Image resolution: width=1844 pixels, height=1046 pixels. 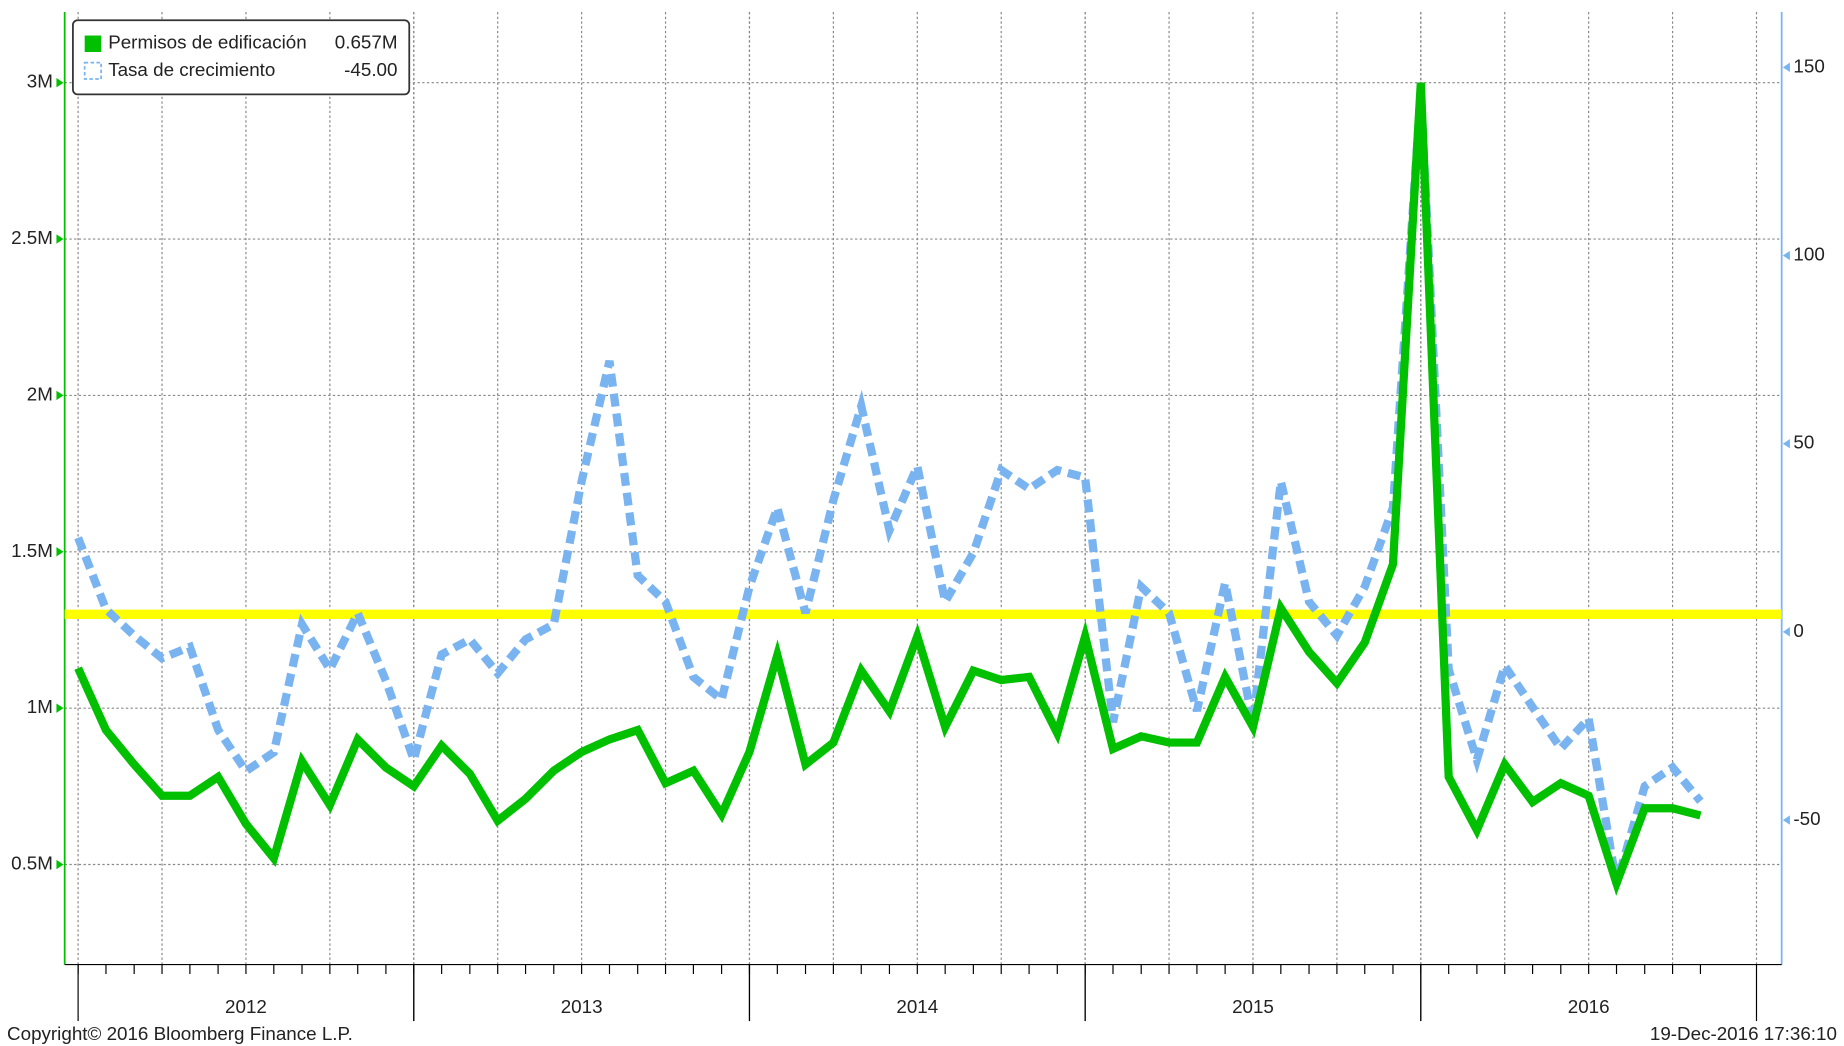 What do you see at coordinates (207, 42) in the screenshot?
I see `legend-label: Permisos de edificación` at bounding box center [207, 42].